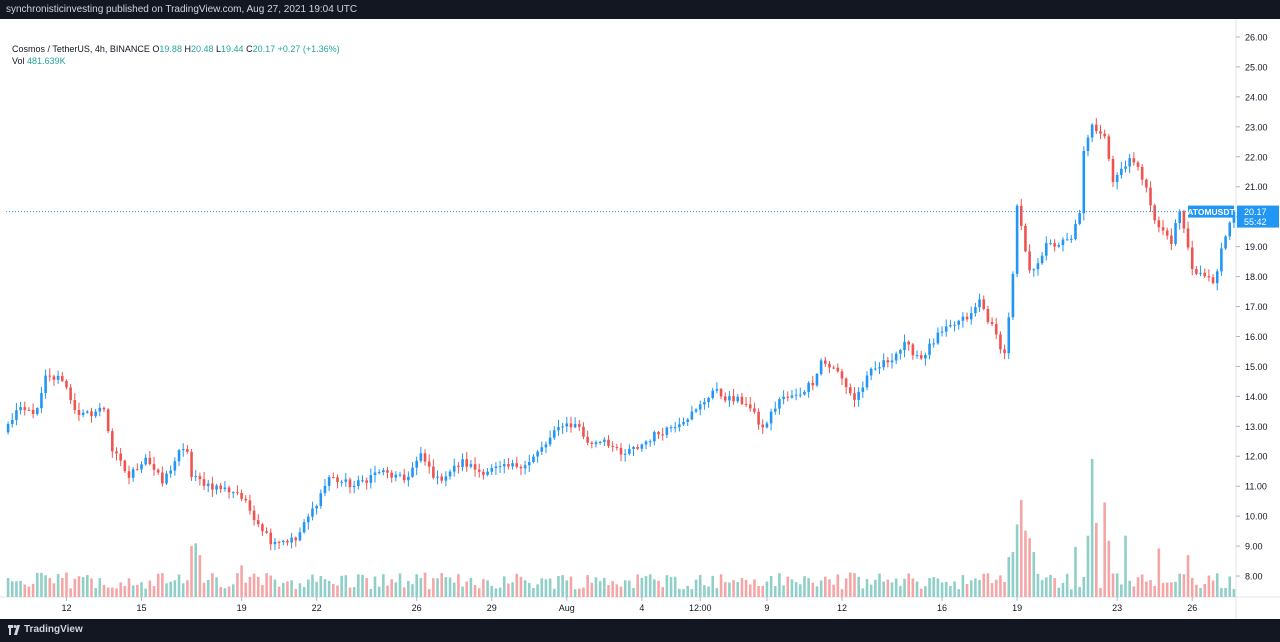  What do you see at coordinates (249, 49) in the screenshot?
I see `legend-close-label: C` at bounding box center [249, 49].